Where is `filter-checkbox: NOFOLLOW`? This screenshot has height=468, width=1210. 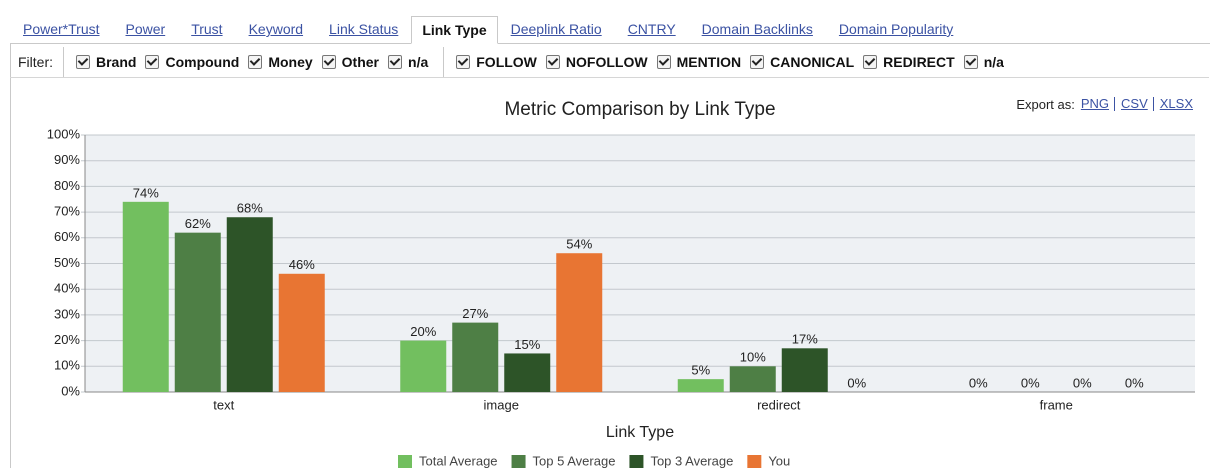
filter-checkbox: NOFOLLOW is located at coordinates (596, 62).